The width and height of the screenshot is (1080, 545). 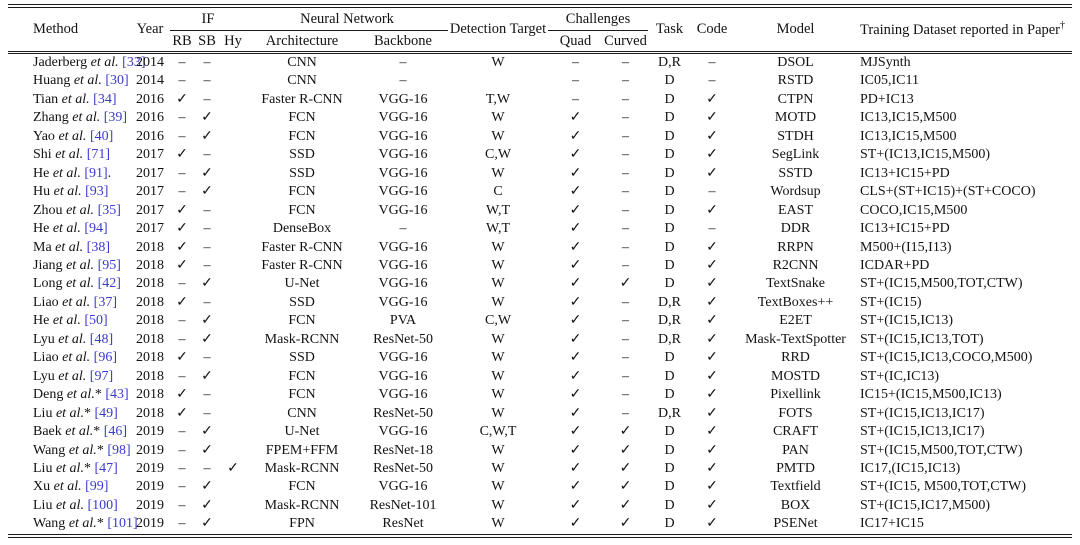 I want to click on citation-link: [34], so click(x=105, y=99).